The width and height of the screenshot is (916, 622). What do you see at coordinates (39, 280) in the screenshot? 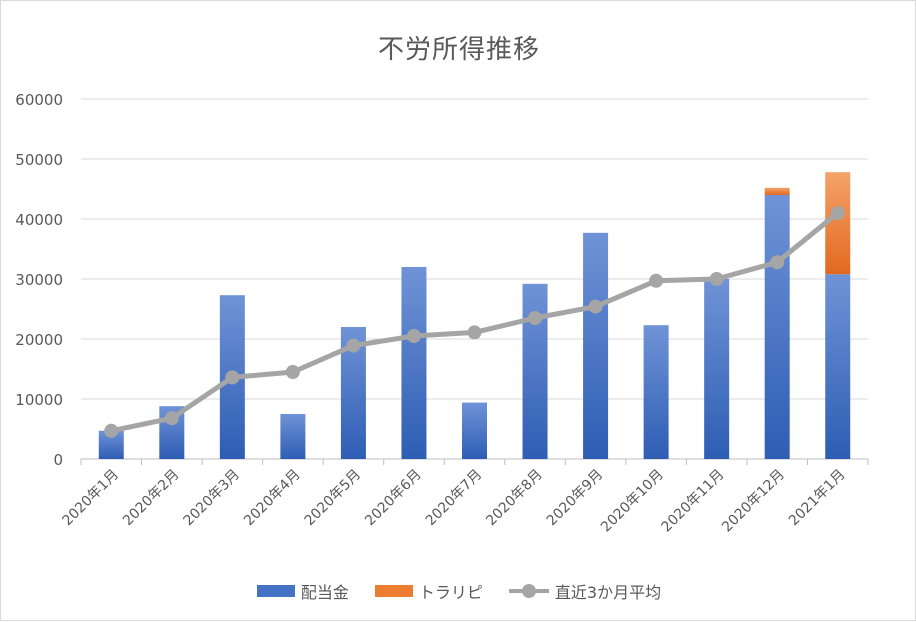
I see `y-tick-label: 30000` at bounding box center [39, 280].